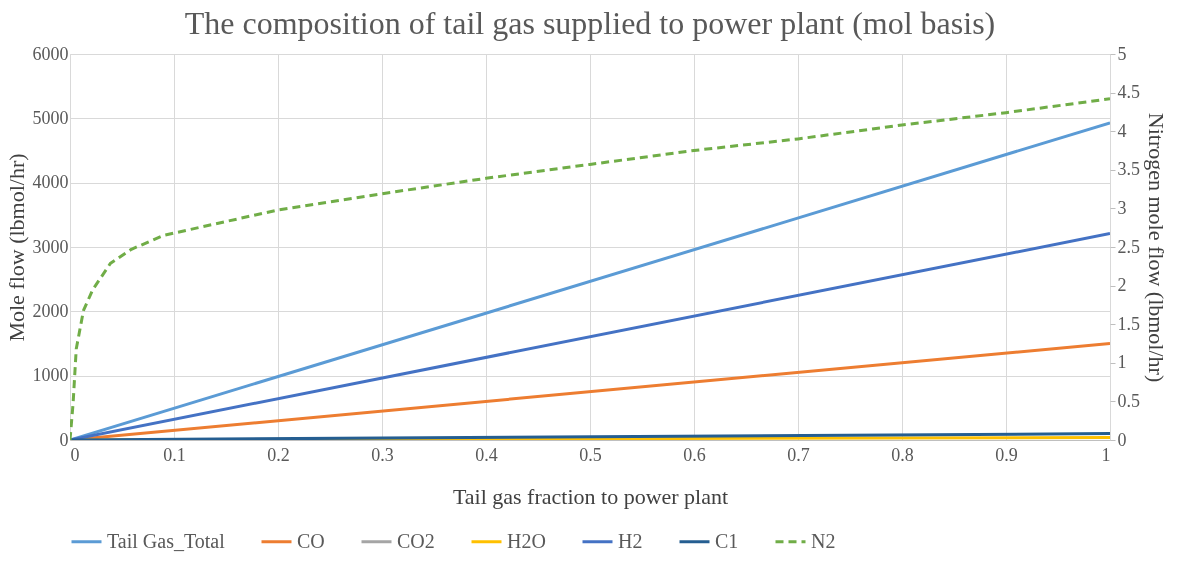 This screenshot has height=570, width=1182. Describe the element at coordinates (526, 540) in the screenshot. I see `legend-label: H2O` at that location.